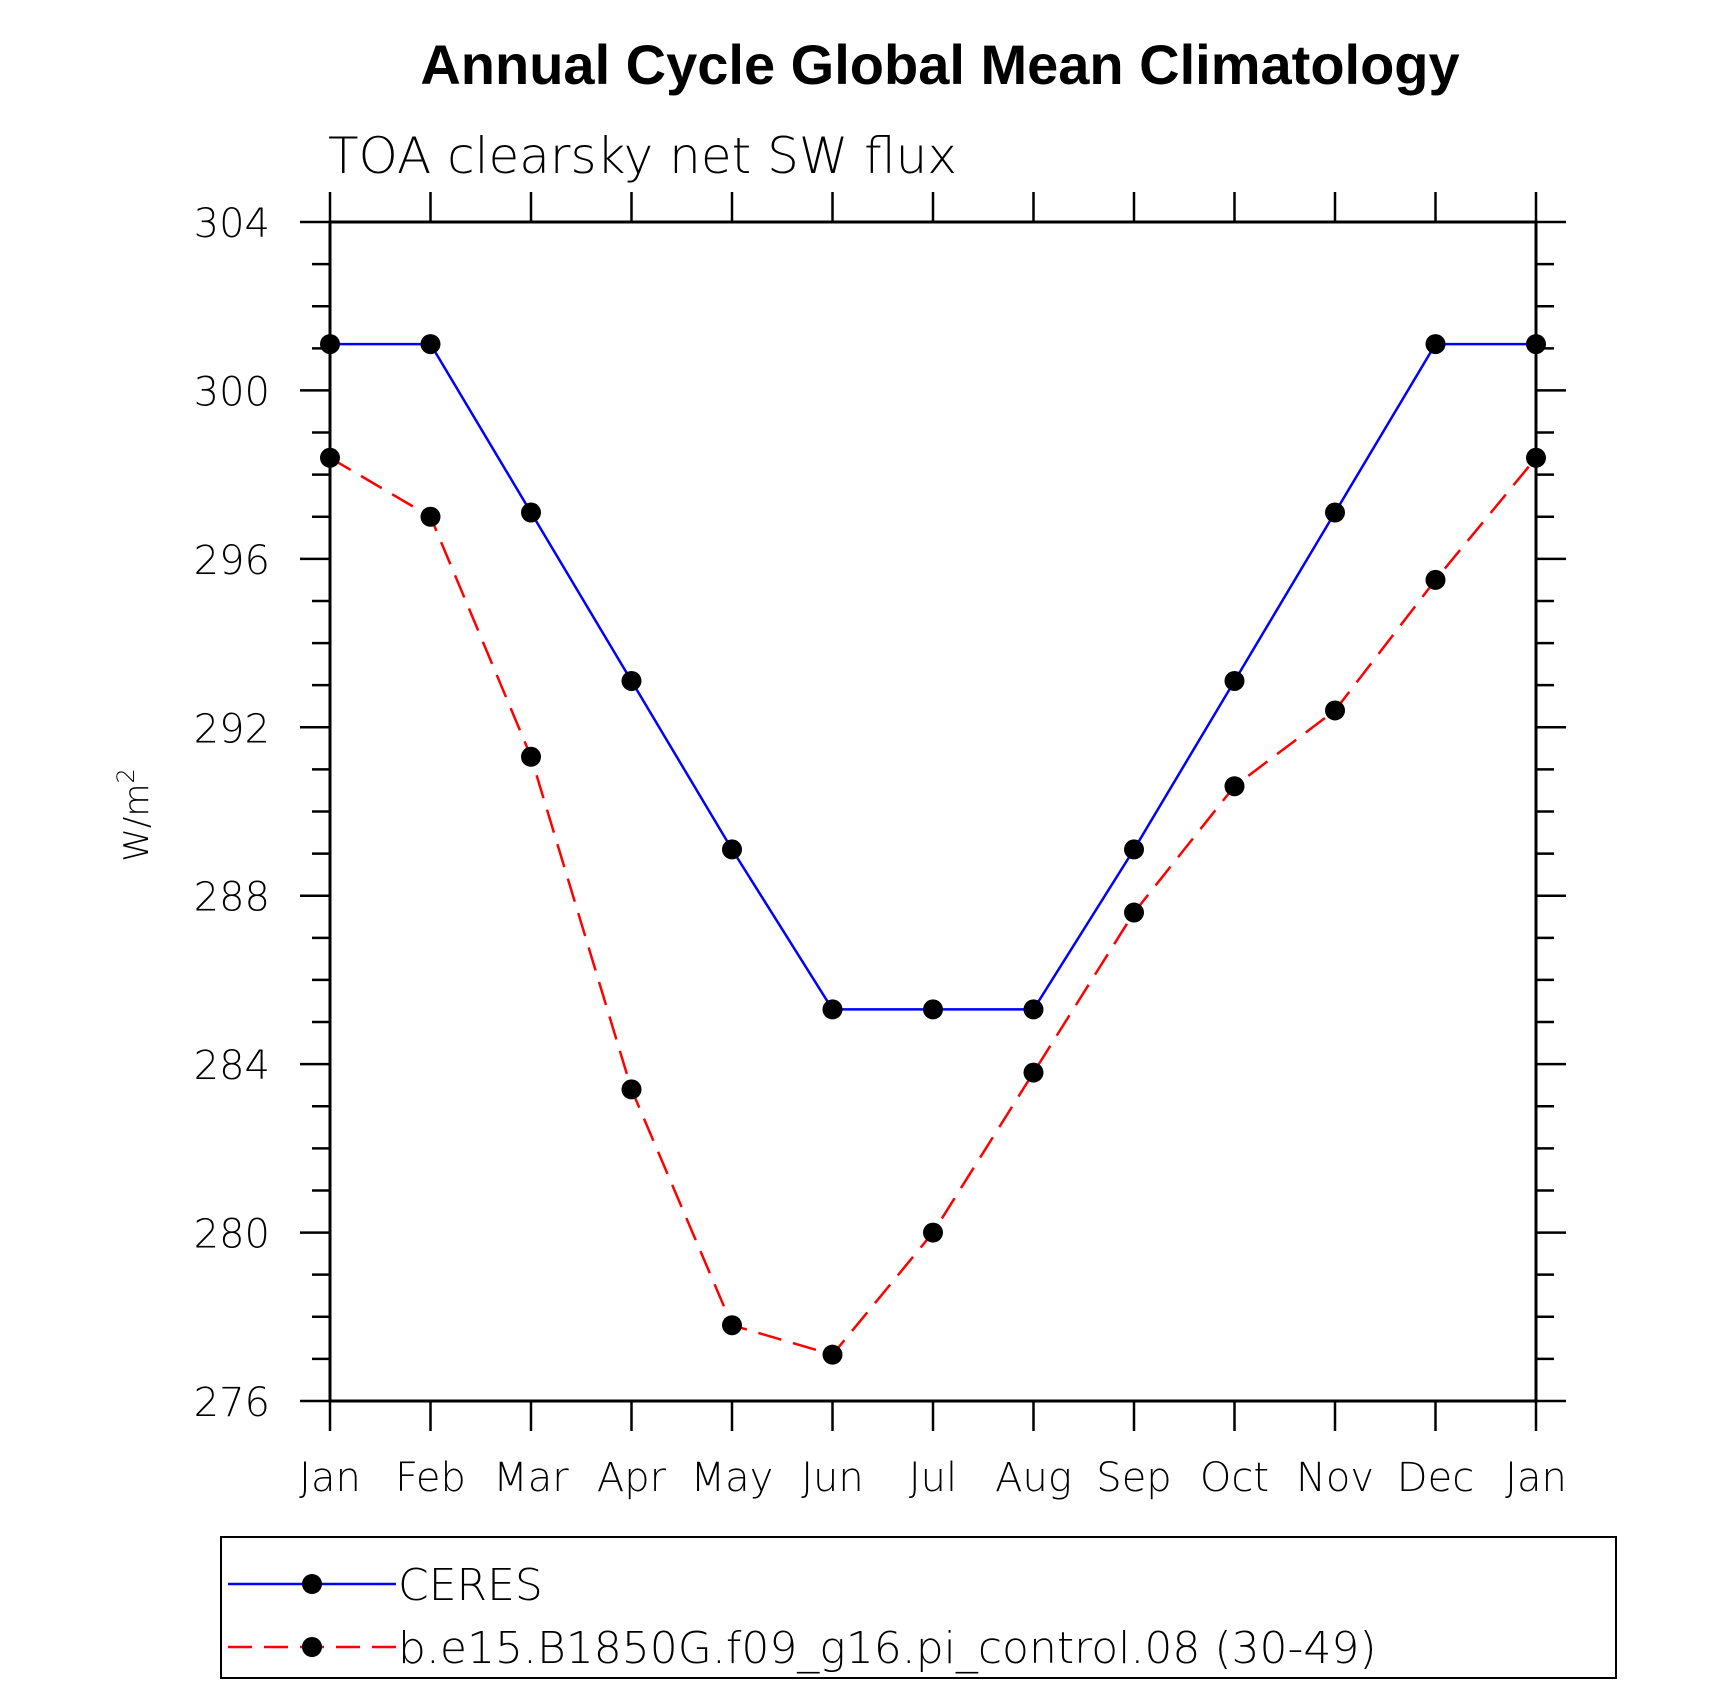 This screenshot has width=1710, height=1686. What do you see at coordinates (933, 1478) in the screenshot?
I see `x-tick-label: Jul` at bounding box center [933, 1478].